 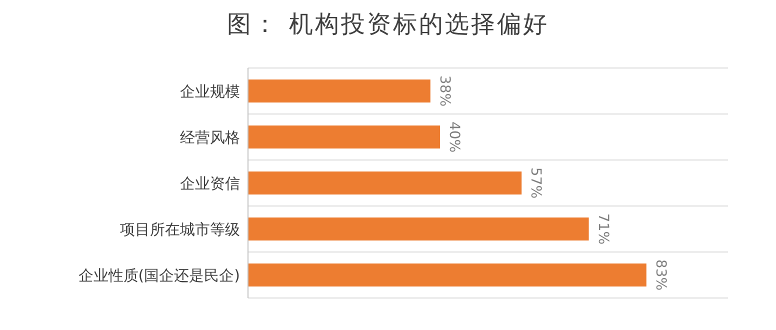 I want to click on y-tick-label: 企业规模, so click(x=210, y=91).